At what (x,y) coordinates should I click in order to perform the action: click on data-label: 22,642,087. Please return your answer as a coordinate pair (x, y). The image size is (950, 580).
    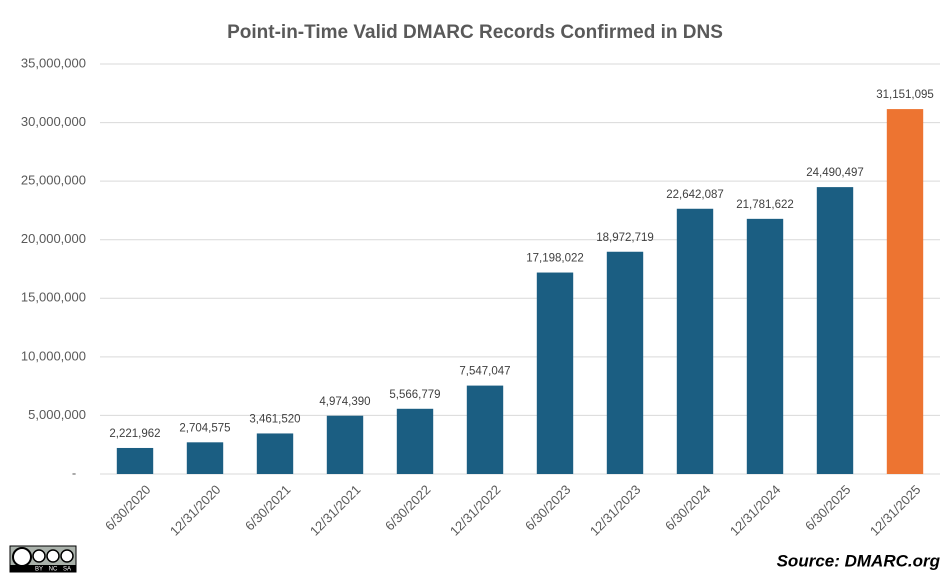
    Looking at the image, I should click on (695, 195).